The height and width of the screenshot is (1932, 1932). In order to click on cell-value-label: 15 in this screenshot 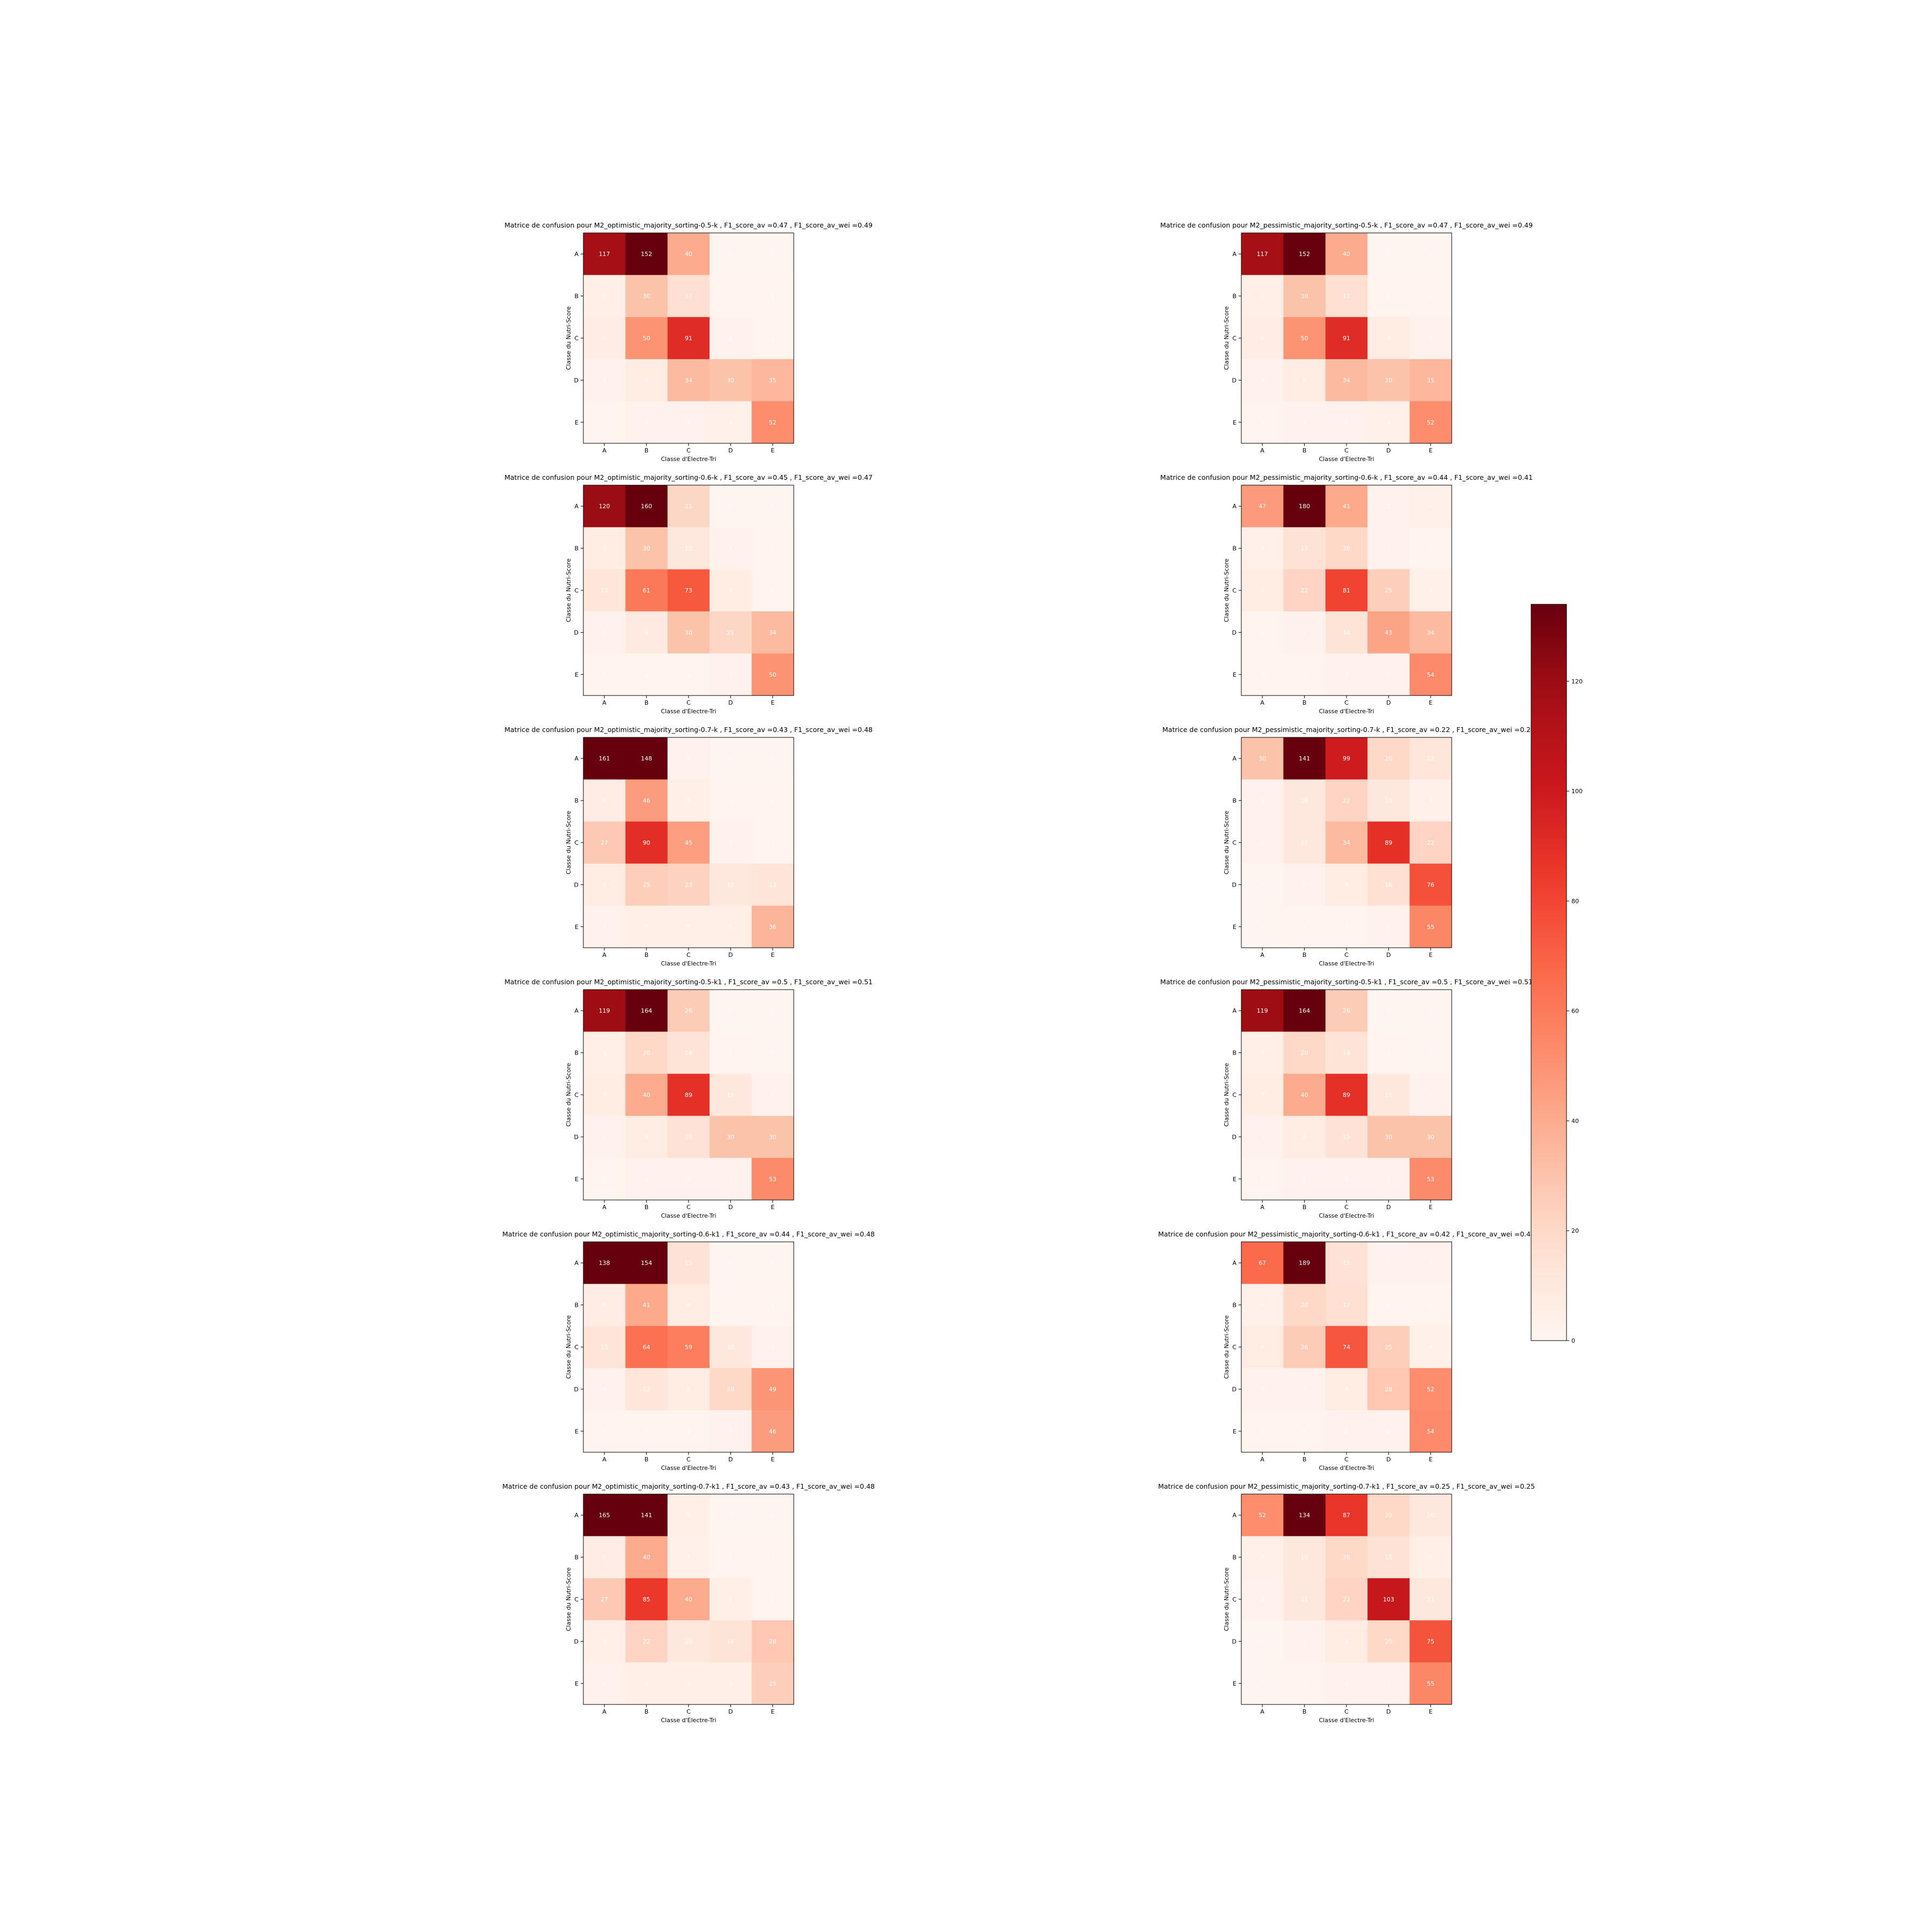, I will do `click(688, 1263)`.